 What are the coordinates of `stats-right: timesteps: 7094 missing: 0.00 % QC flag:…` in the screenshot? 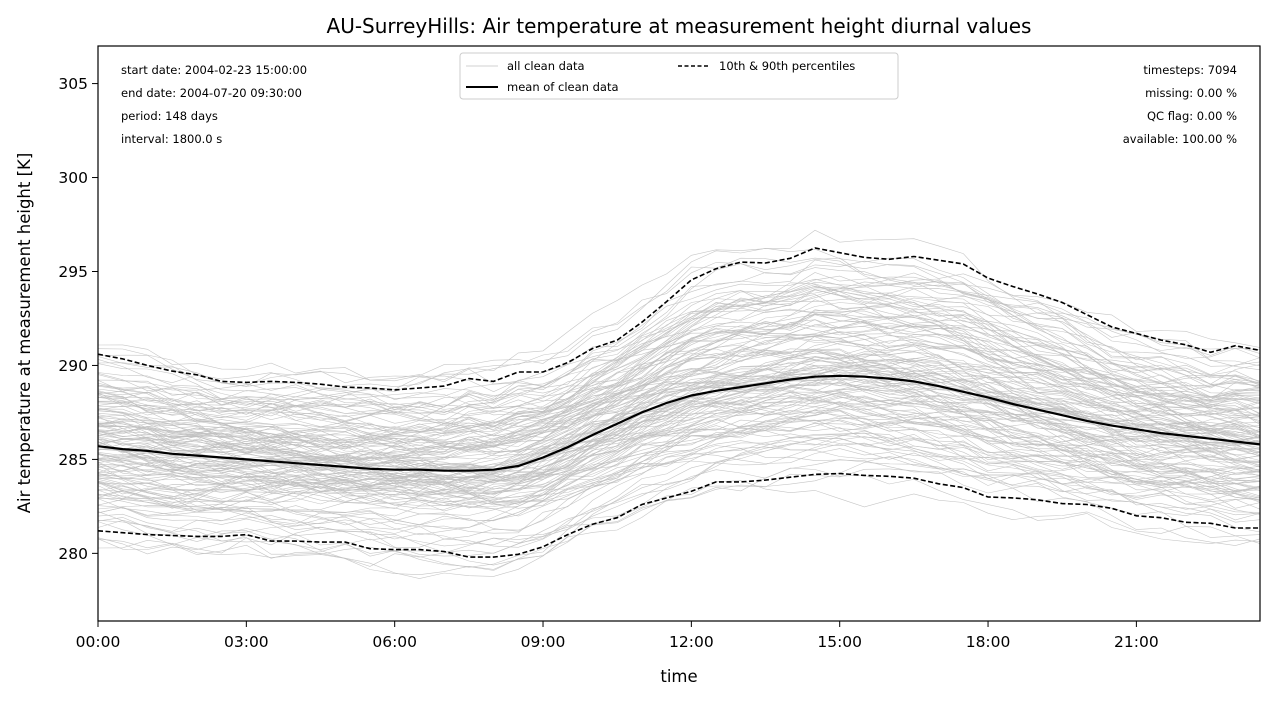 It's located at (1180, 104).